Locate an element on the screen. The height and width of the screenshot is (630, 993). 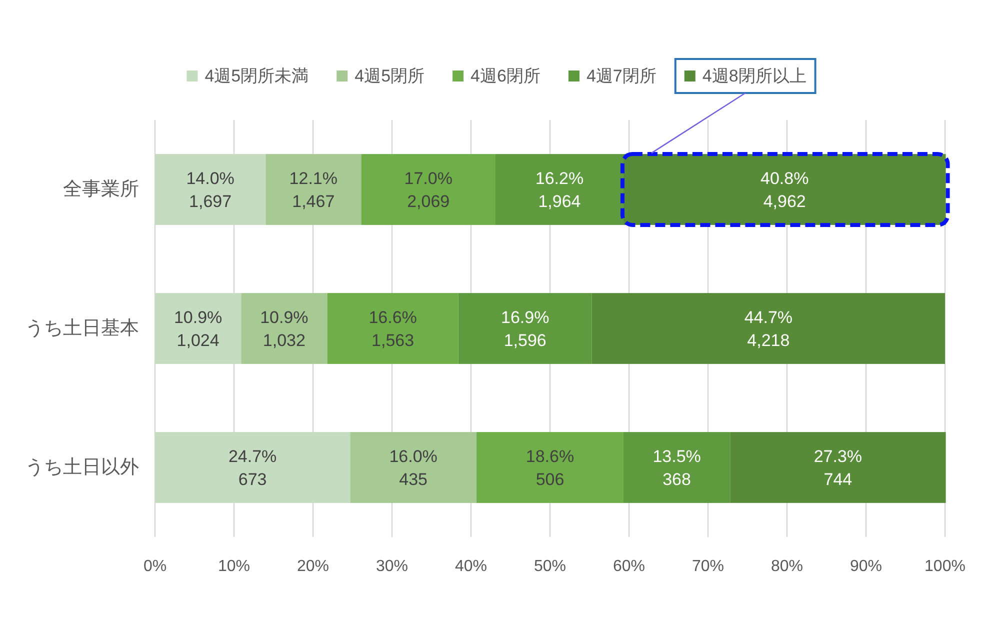
x-tick-label: 90% is located at coordinates (866, 566).